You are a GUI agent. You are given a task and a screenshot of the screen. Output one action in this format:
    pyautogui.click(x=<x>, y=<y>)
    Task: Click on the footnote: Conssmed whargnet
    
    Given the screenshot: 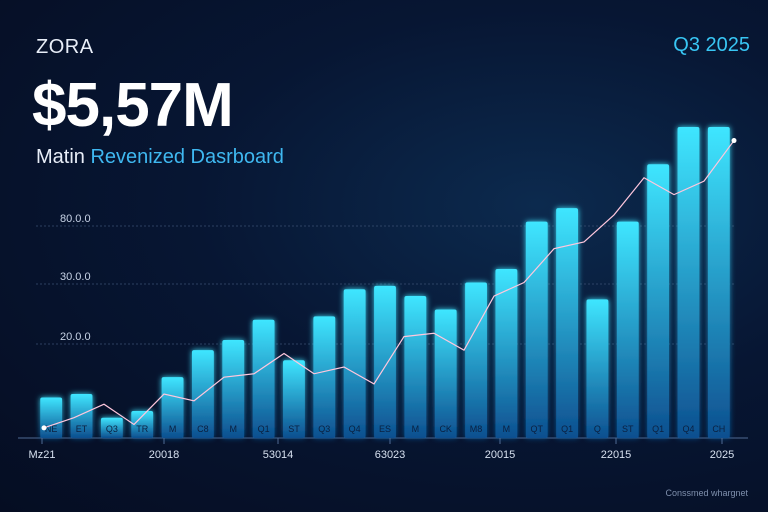 What is the action you would take?
    pyautogui.click(x=706, y=493)
    